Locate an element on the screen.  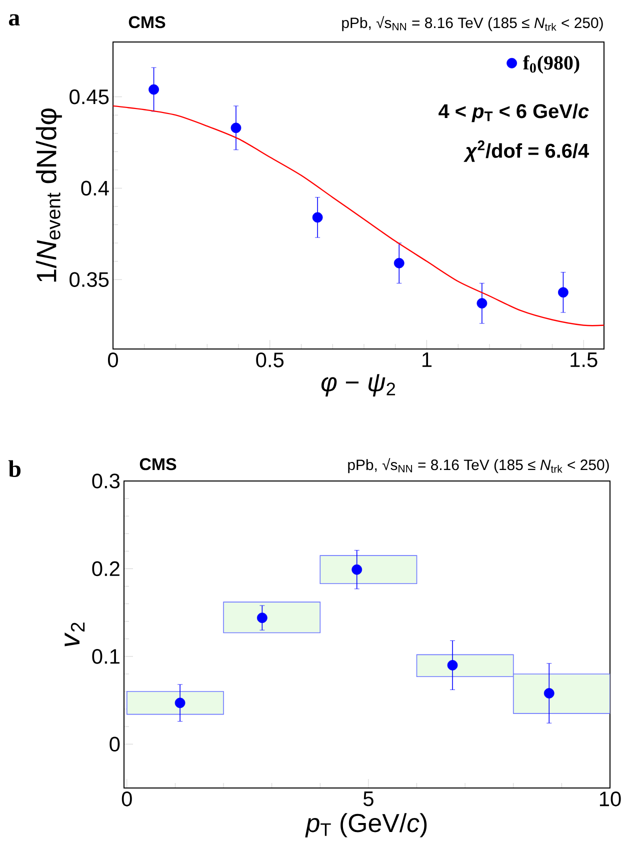
y-tick-label: 0.35 is located at coordinates (89, 279).